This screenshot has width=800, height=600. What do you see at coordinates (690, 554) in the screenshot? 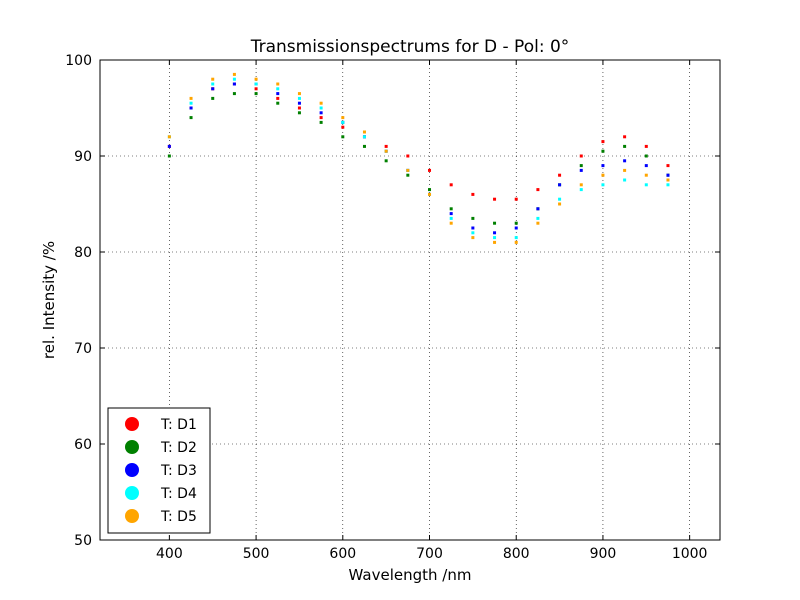
I see `x-tick-label: 1000` at bounding box center [690, 554].